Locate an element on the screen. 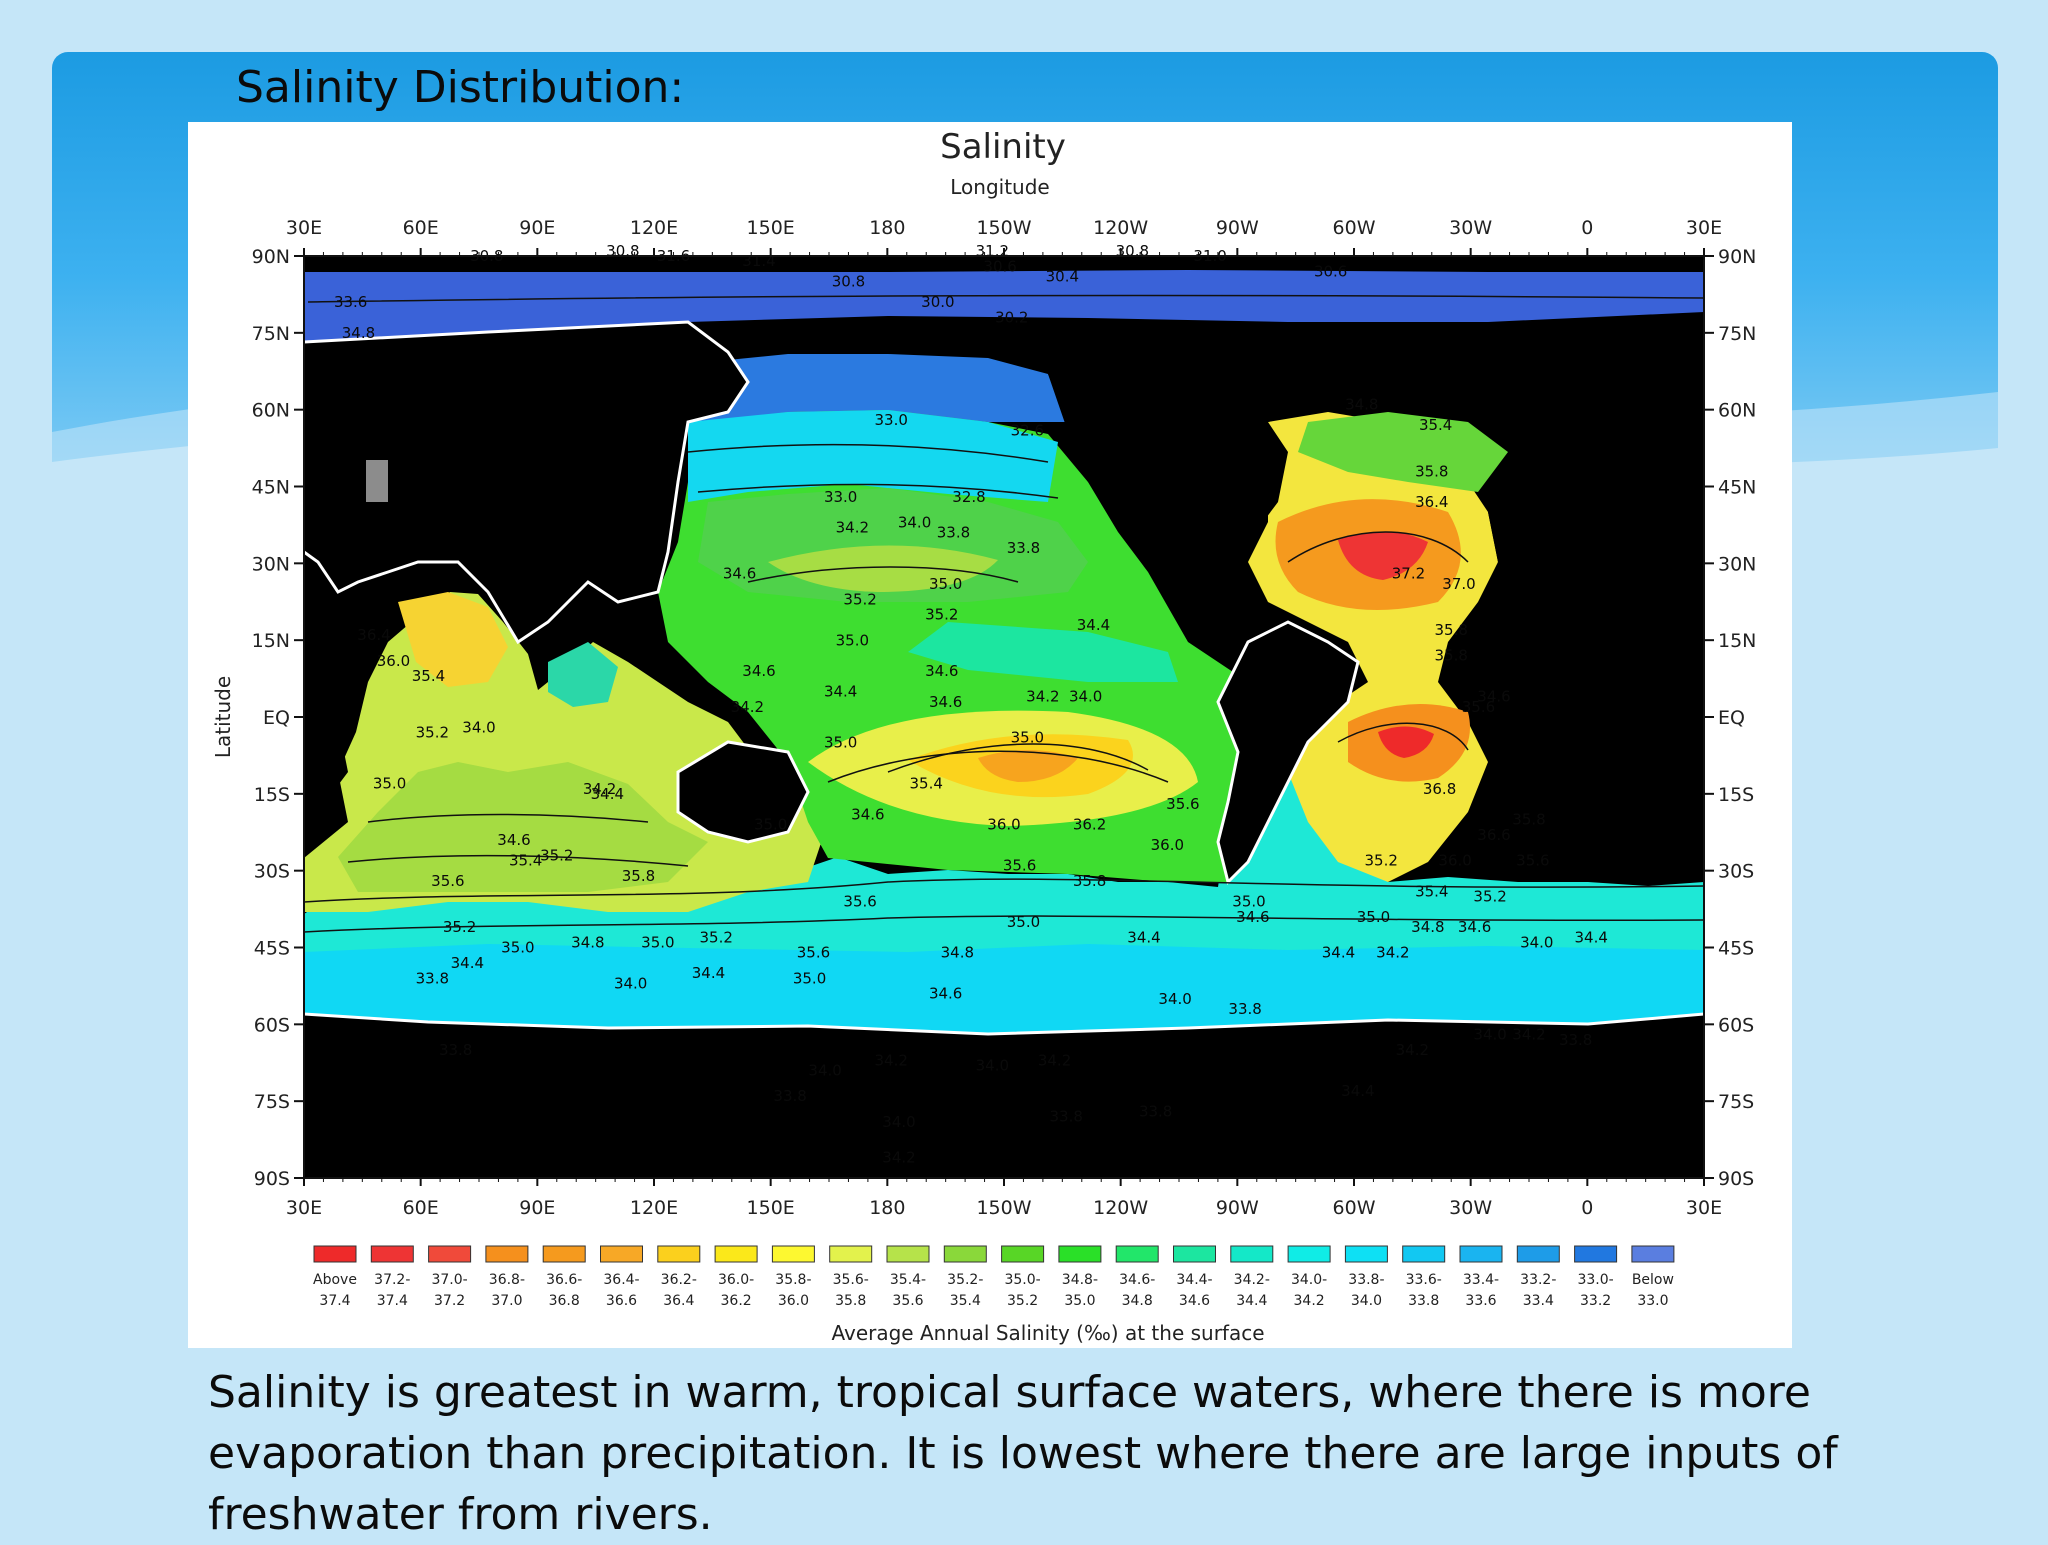 The width and height of the screenshot is (2048, 1545). x-axis-label: Longitude is located at coordinates (999, 187).